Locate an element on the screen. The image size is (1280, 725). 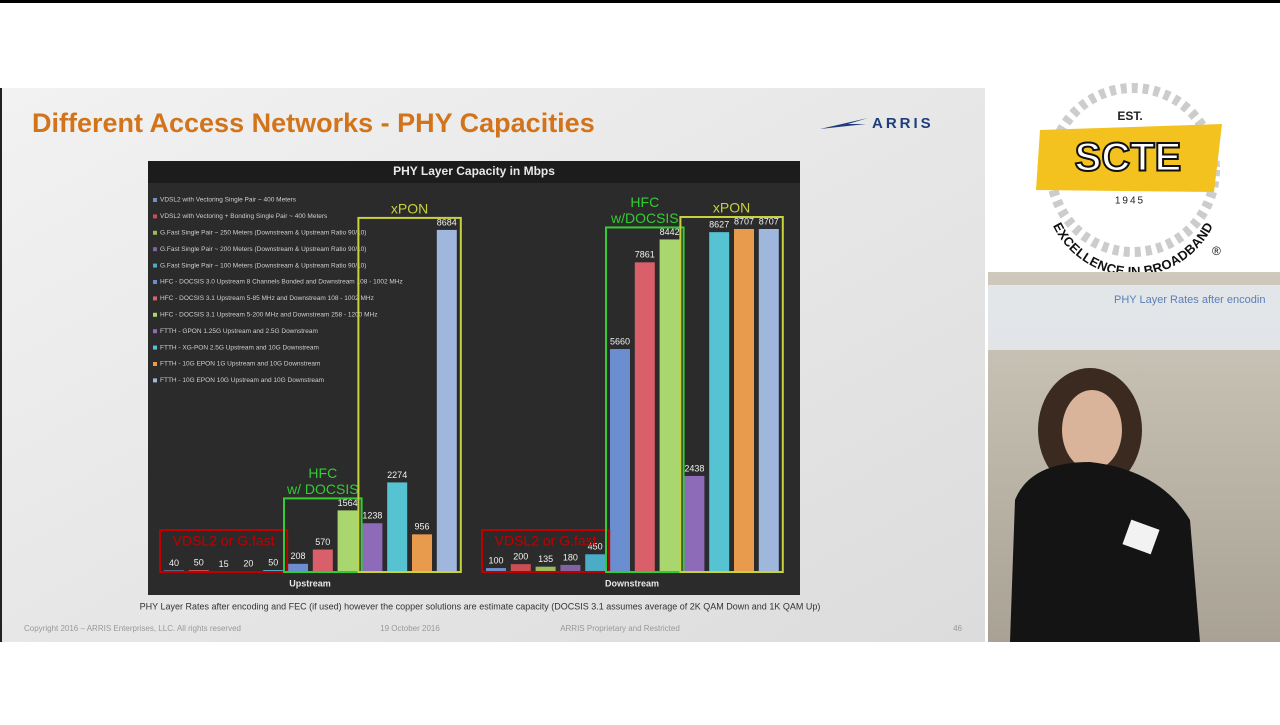
group-label: w/ DOCSIS is located at coordinates (322, 489).